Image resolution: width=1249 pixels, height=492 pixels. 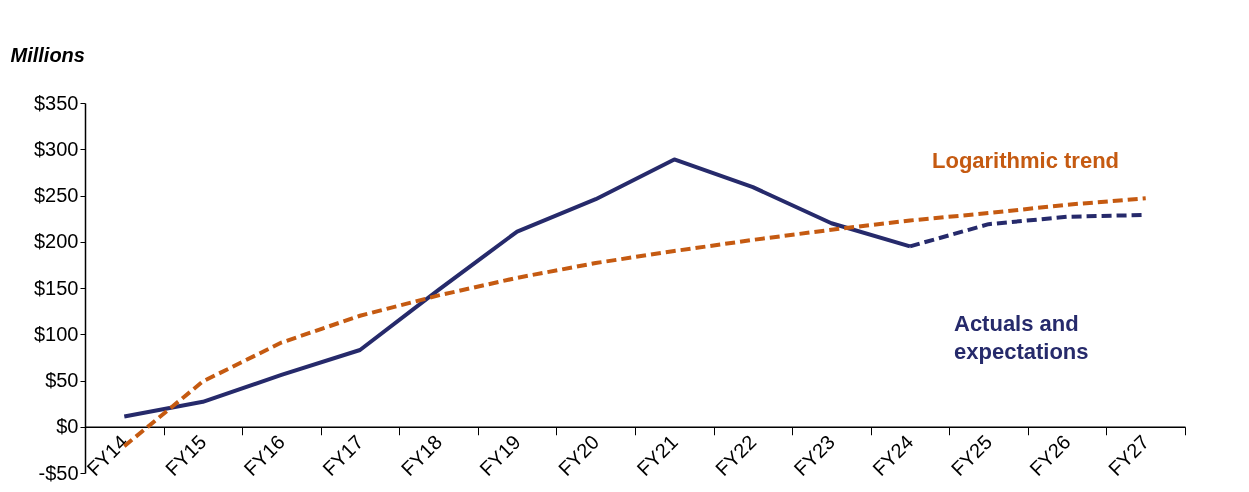 I want to click on y-tick-label: -$50, so click(x=58, y=472).